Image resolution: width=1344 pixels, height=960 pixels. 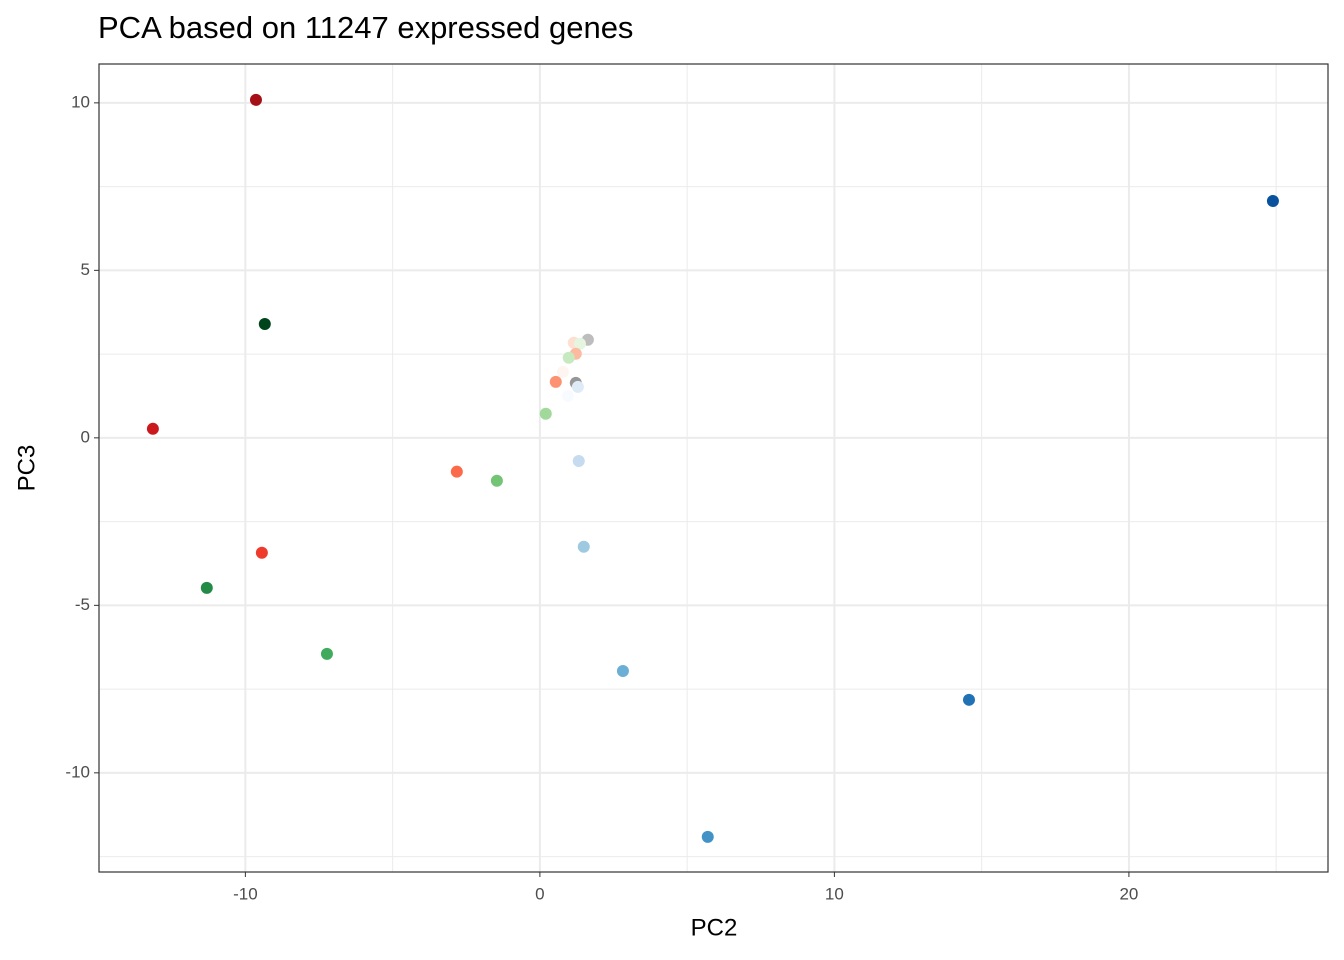 I want to click on x-tick-label: 20, so click(x=1128, y=893).